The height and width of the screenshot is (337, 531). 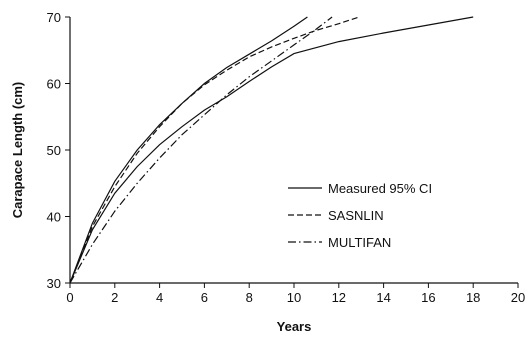 I want to click on legend-label: SASNLIN, so click(x=356, y=215).